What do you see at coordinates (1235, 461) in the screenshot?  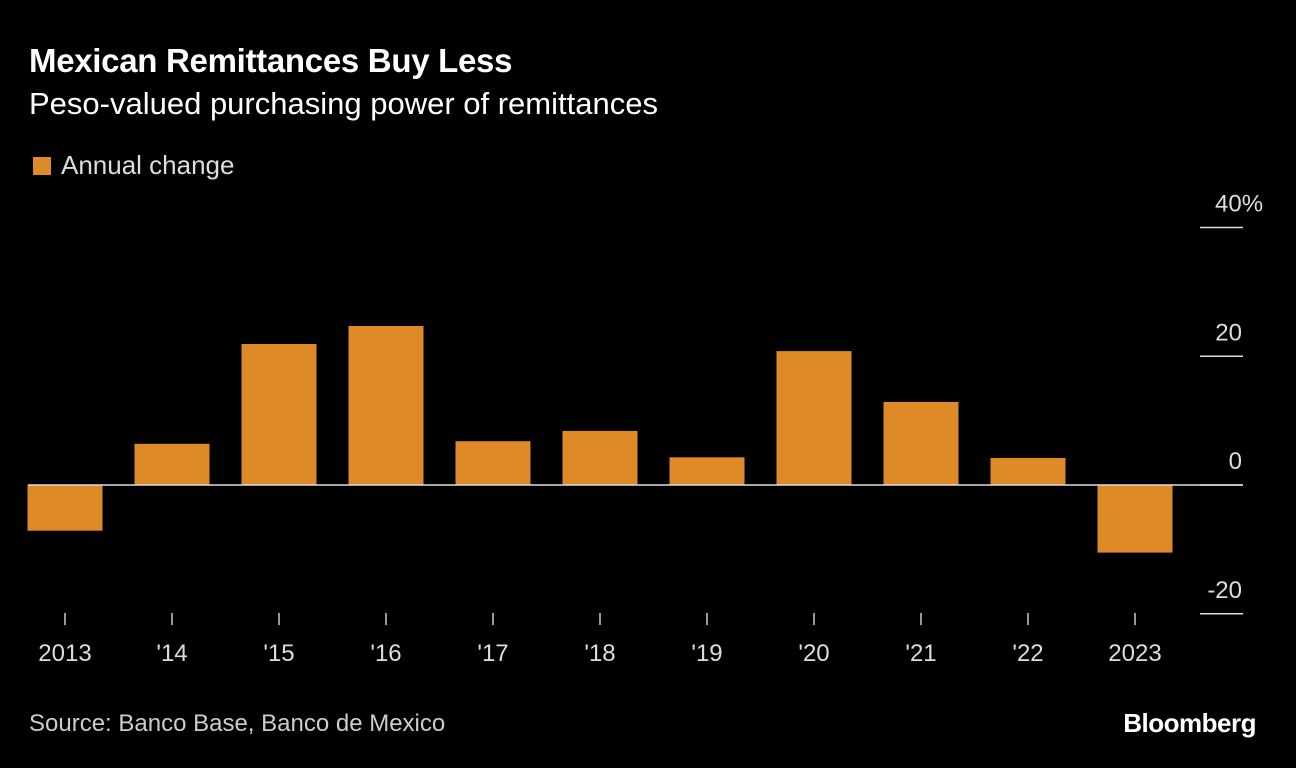 I see `y-tick-label: 0` at bounding box center [1235, 461].